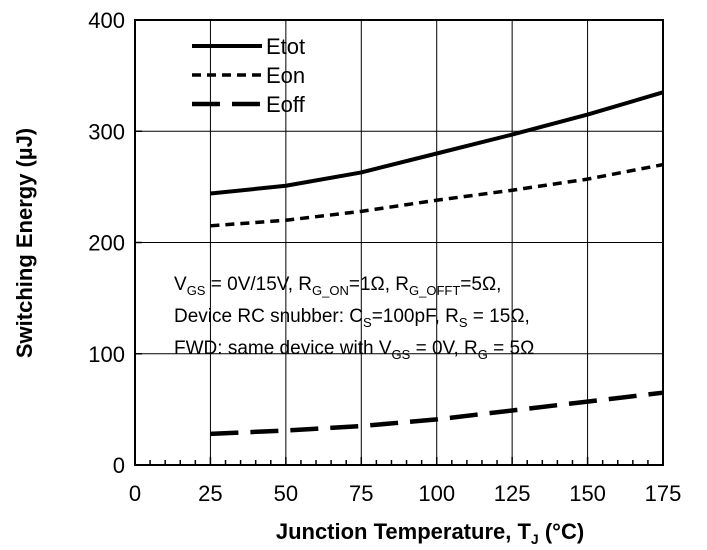 The width and height of the screenshot is (707, 550). I want to click on legend: Etot Eon Eoff, so click(249, 75).